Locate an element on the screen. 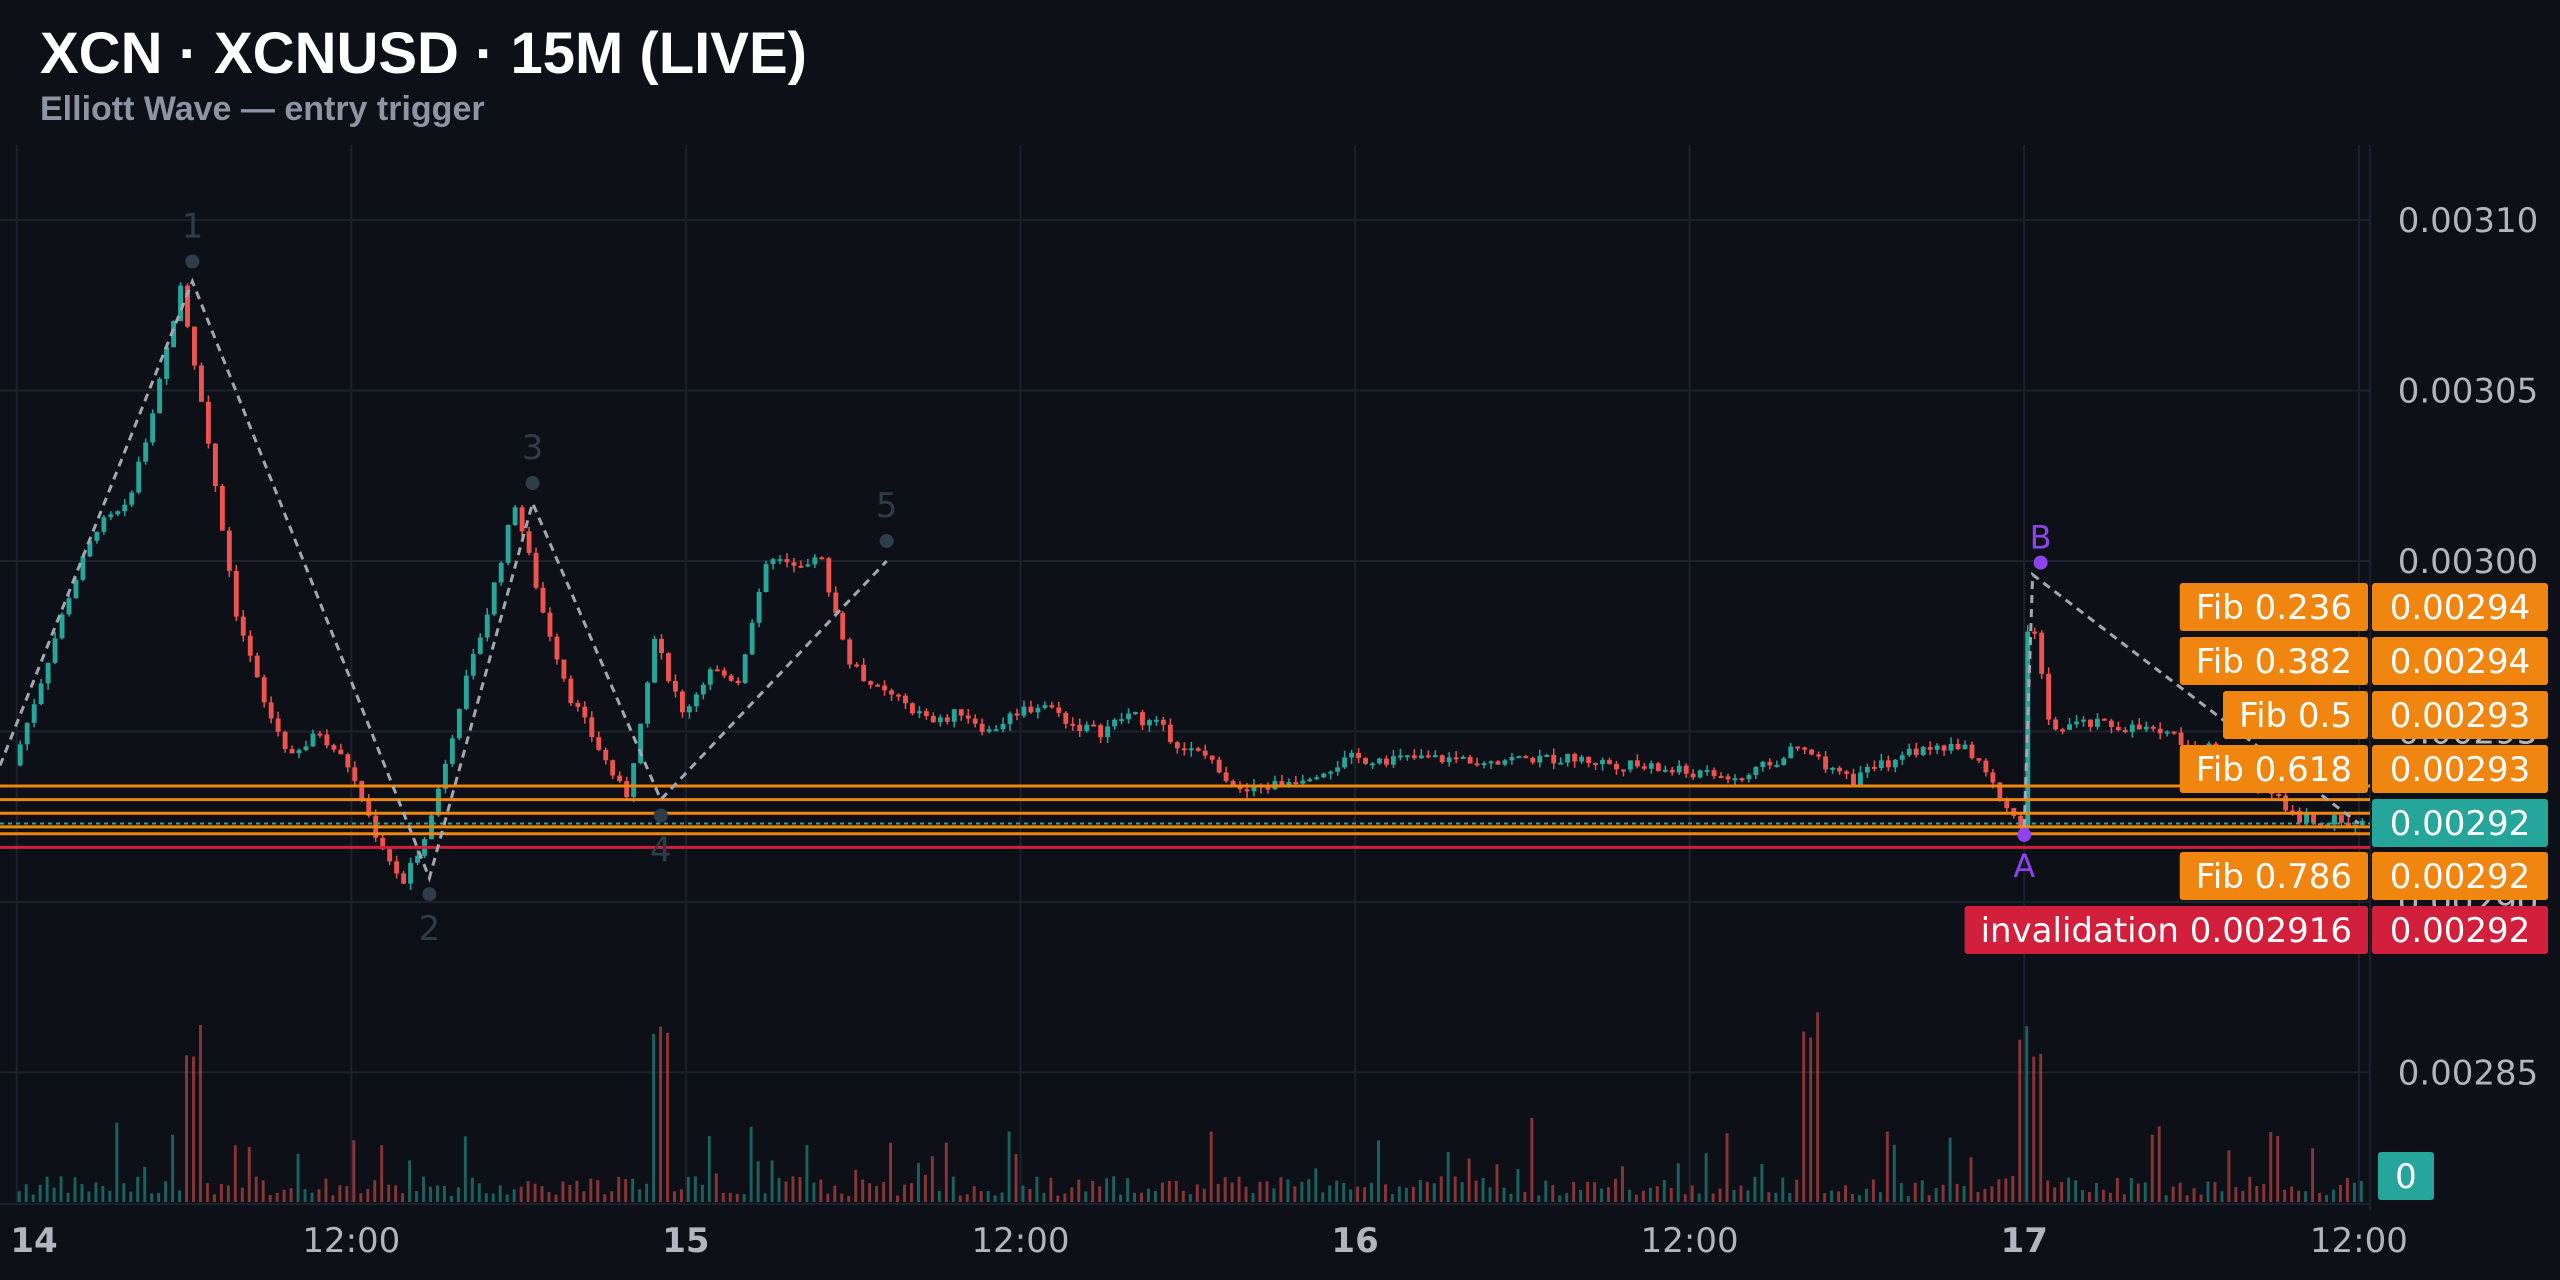  price-line-name: Fib 0.618 is located at coordinates (2274, 770).